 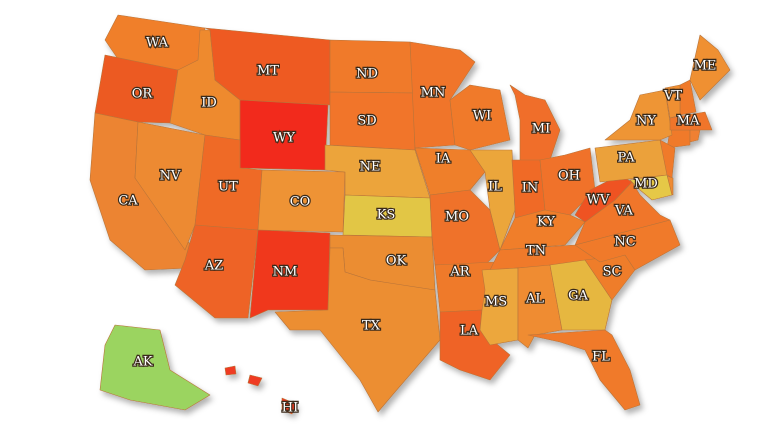 What do you see at coordinates (128, 201) in the screenshot?
I see `state-label: CA` at bounding box center [128, 201].